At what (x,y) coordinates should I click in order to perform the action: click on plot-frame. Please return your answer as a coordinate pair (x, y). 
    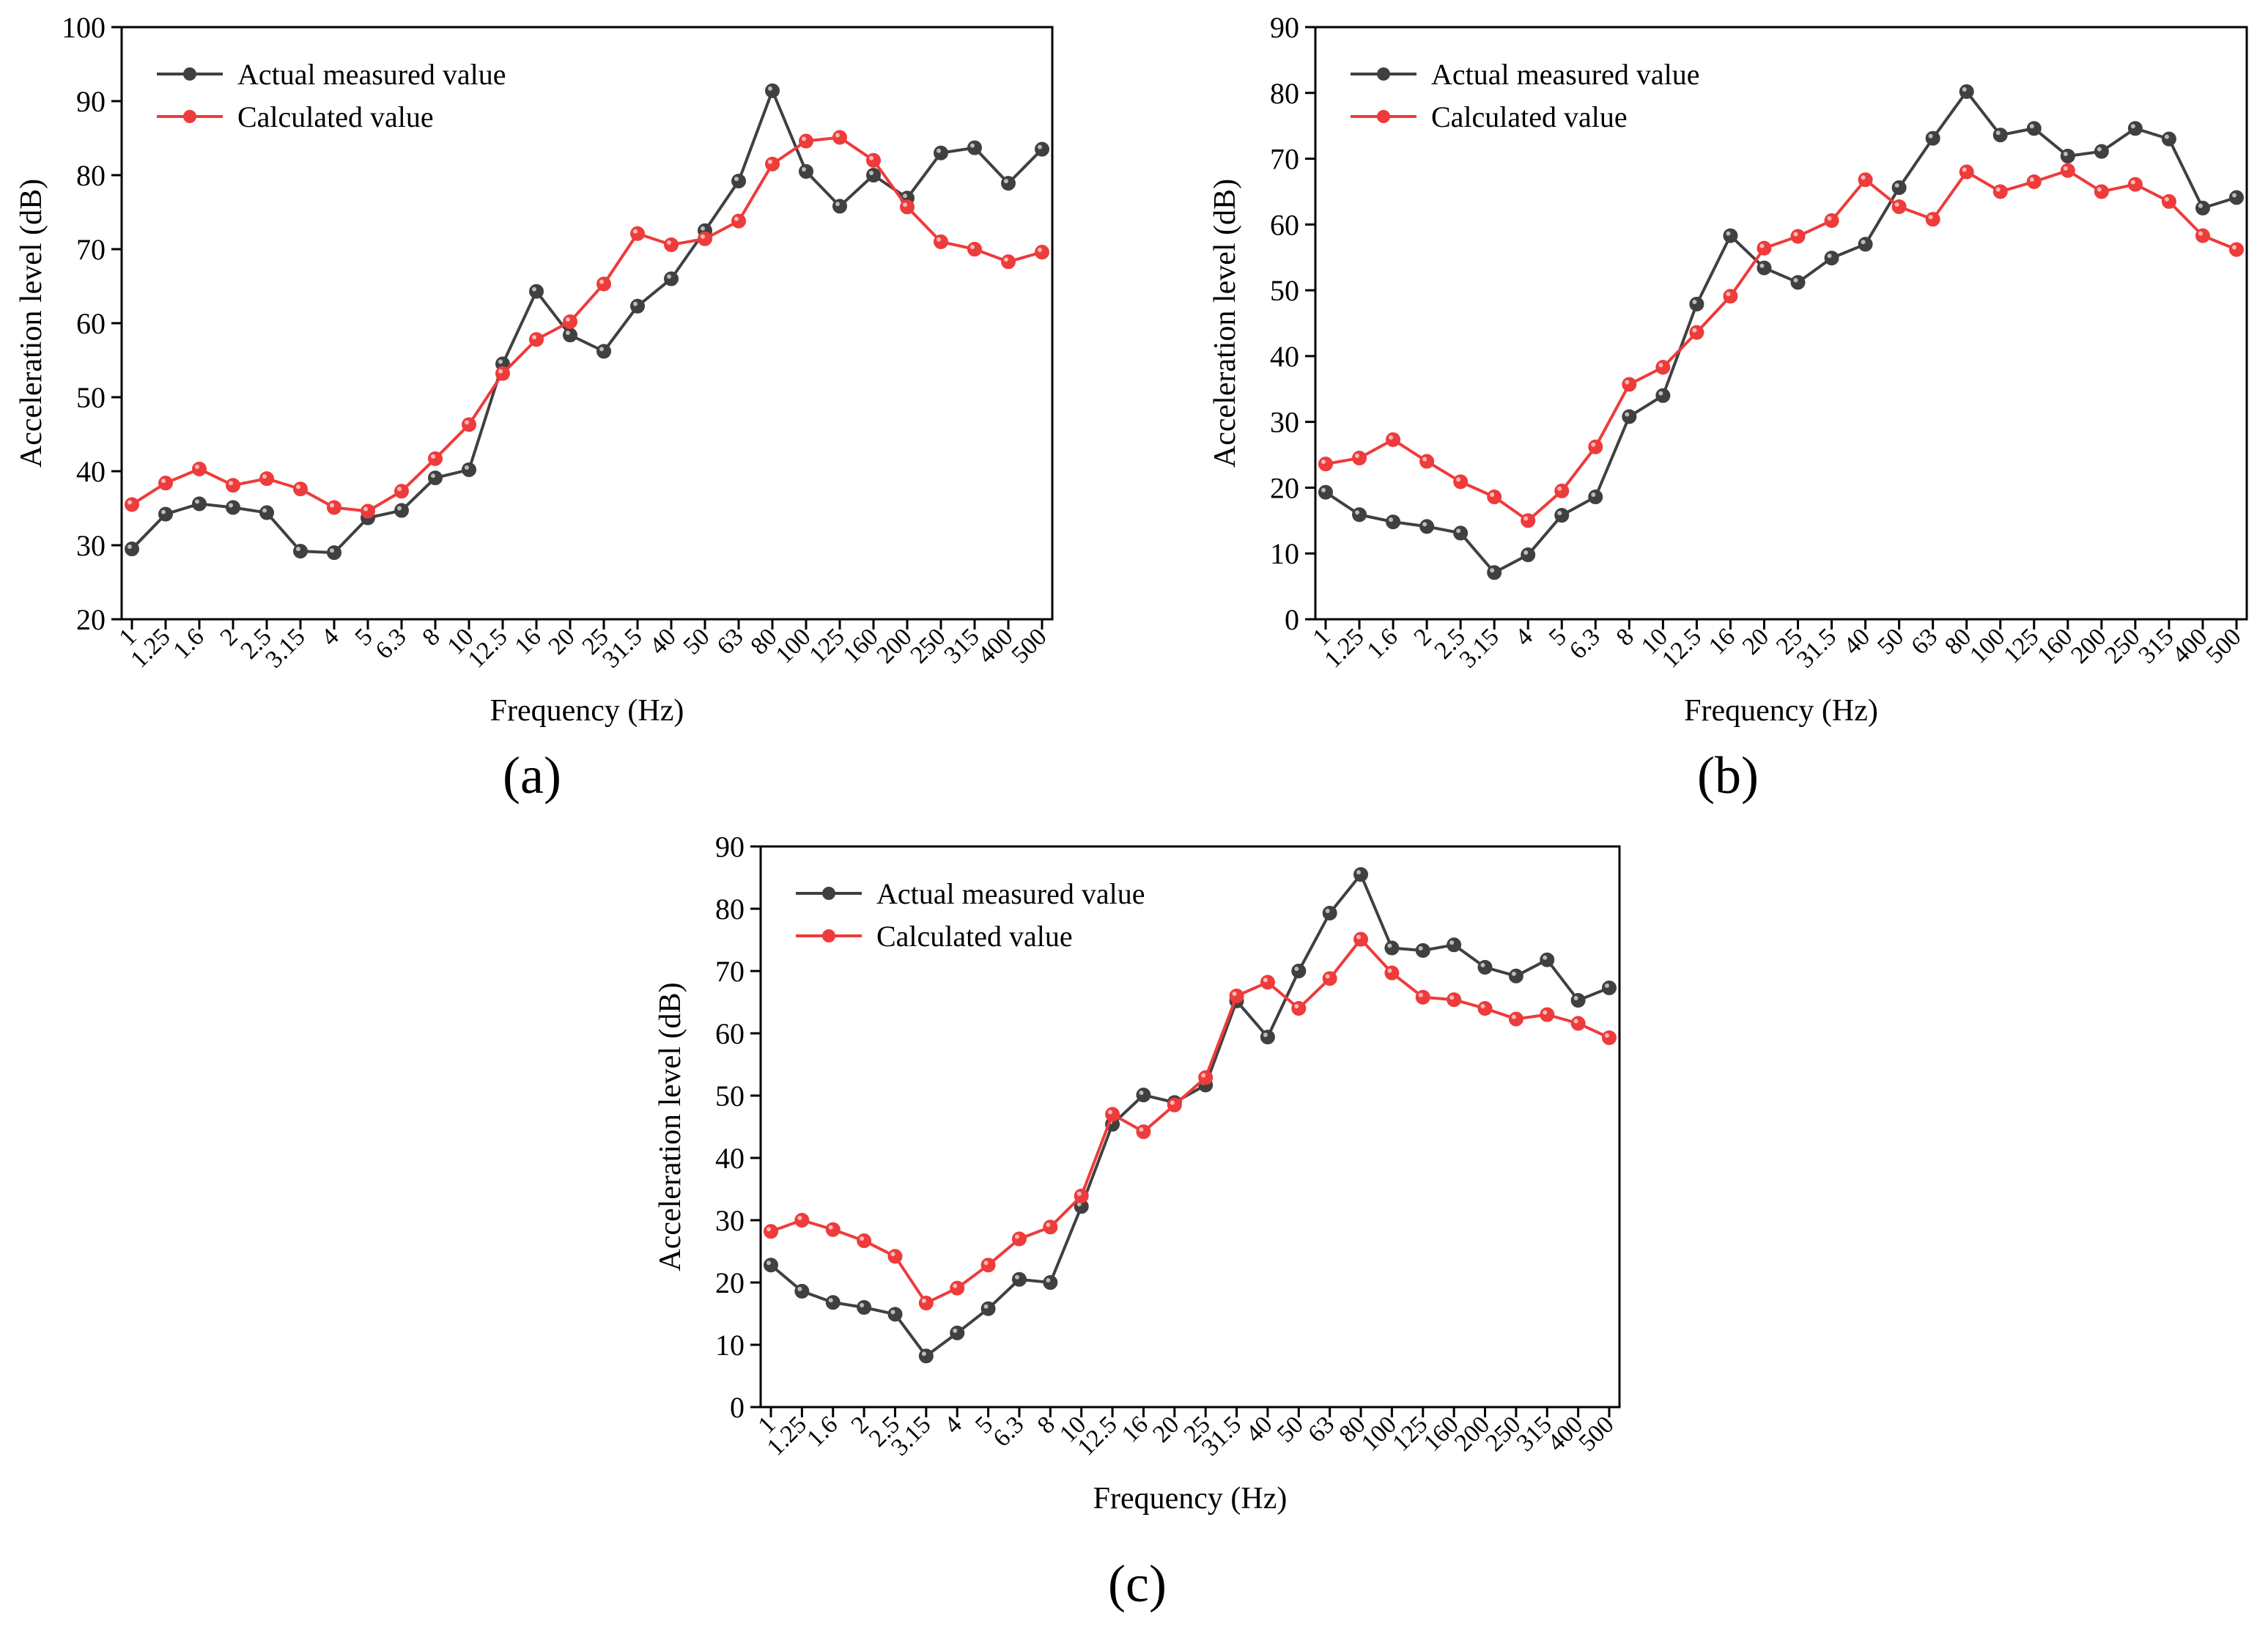
    Looking at the image, I should click on (1190, 1127).